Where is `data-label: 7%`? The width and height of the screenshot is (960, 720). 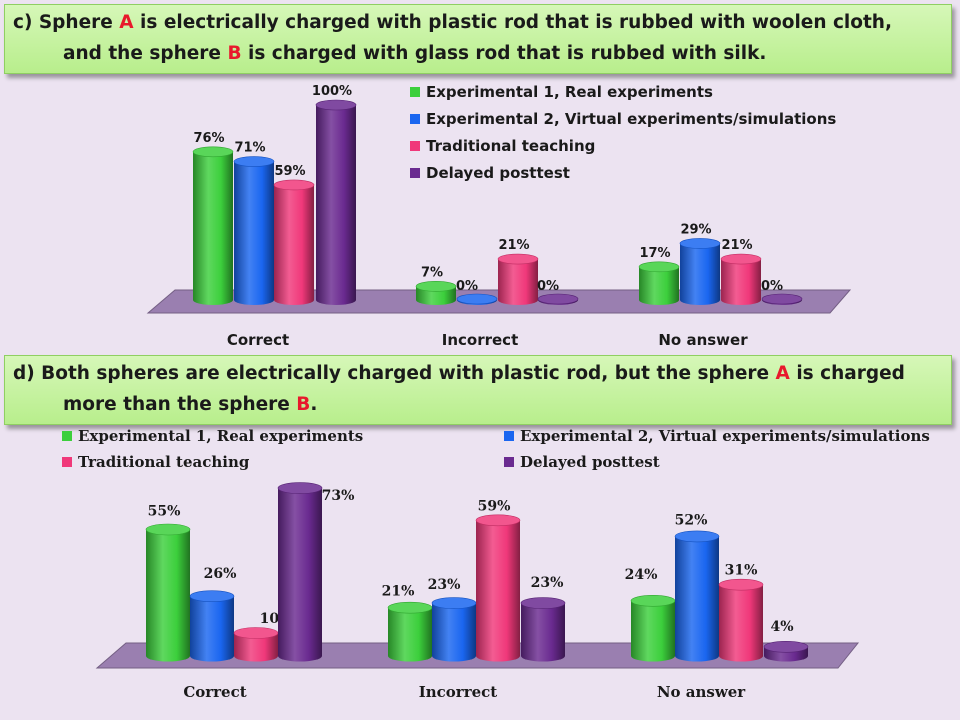
data-label: 7% is located at coordinates (432, 272).